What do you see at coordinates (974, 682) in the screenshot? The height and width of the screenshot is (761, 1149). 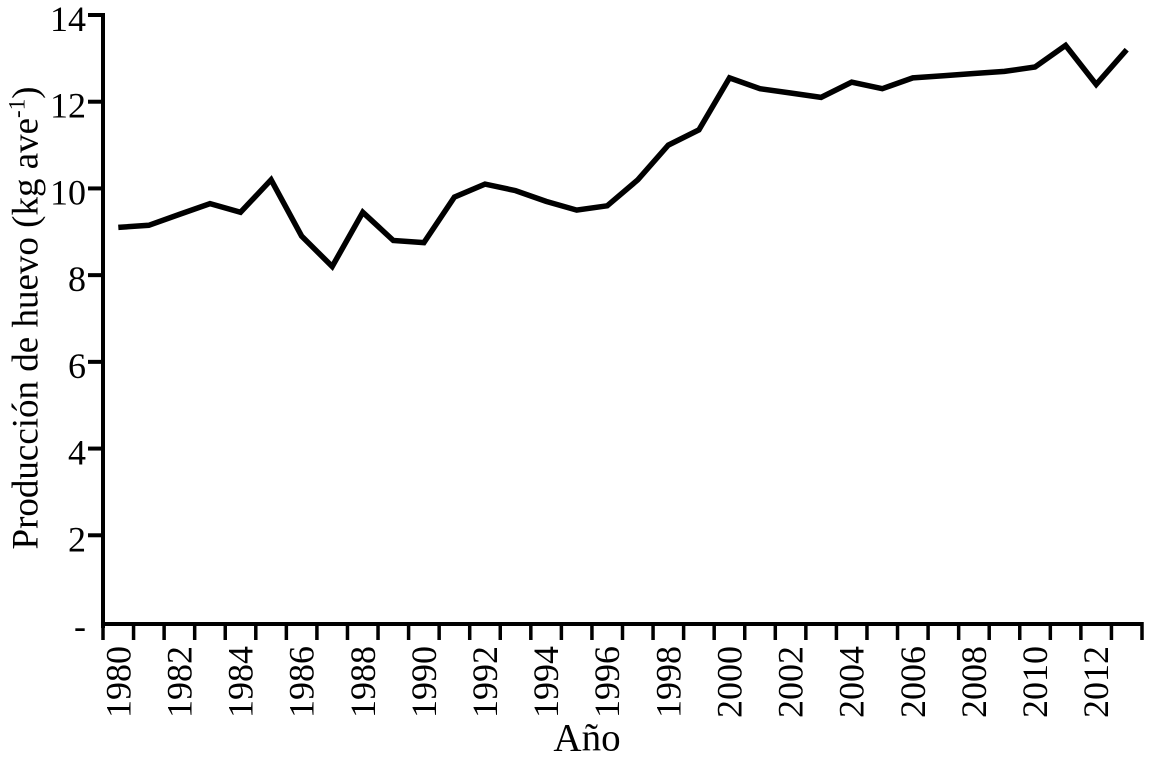 I see `x-tick-label: 2008` at bounding box center [974, 682].